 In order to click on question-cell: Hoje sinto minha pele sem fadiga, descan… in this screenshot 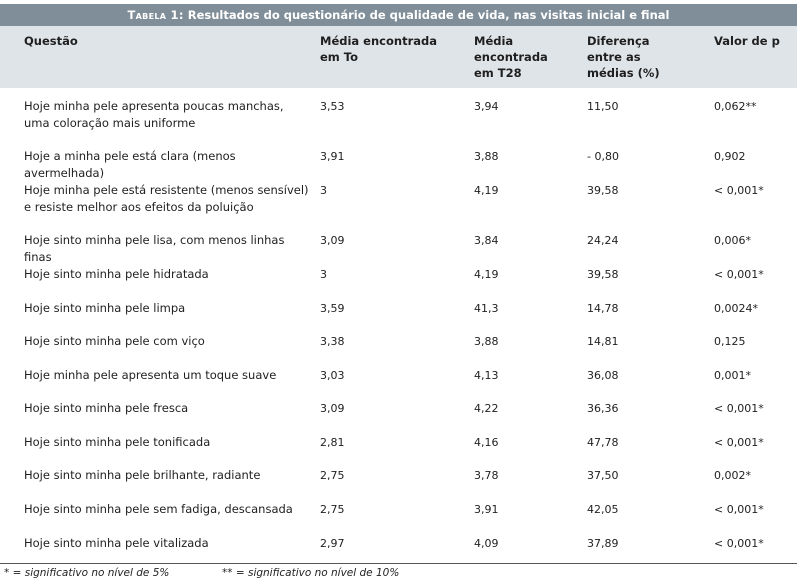, I will do `click(158, 509)`.